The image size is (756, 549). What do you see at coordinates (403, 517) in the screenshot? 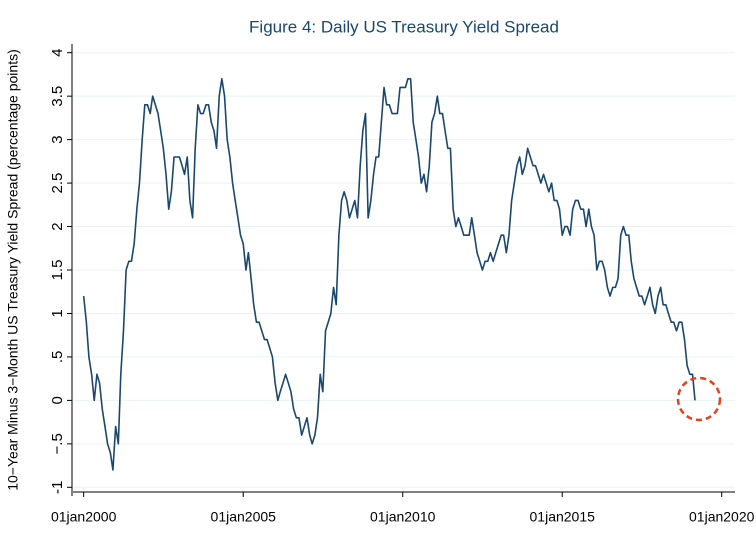
I see `x-tick-label: 01jan2010` at bounding box center [403, 517].